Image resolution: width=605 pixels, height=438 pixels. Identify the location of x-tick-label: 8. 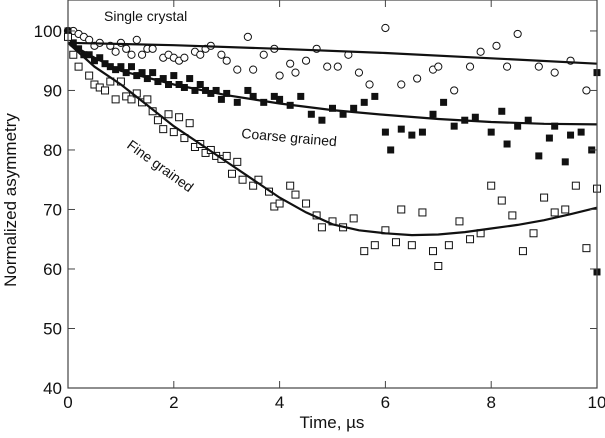
(490, 402).